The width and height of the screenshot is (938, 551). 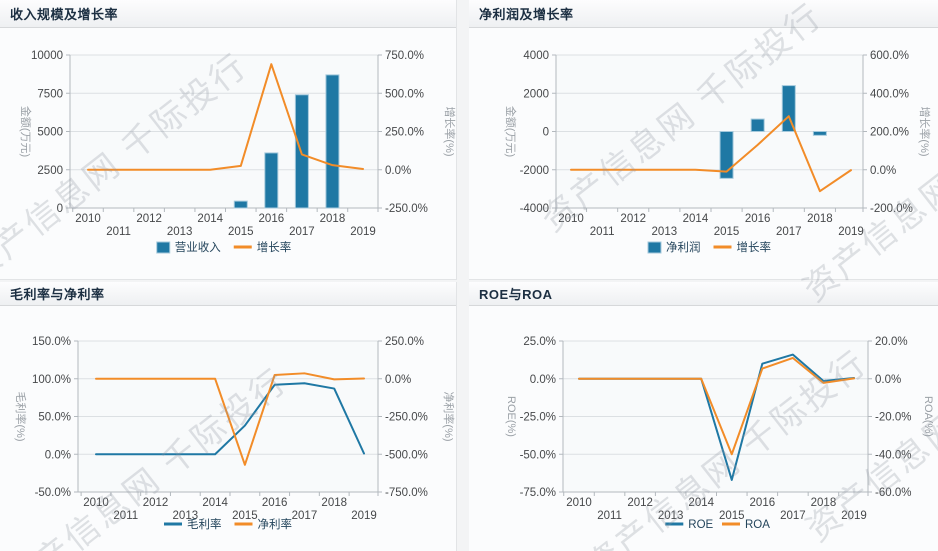 I want to click on svg-text: 600.0%, so click(x=889, y=56).